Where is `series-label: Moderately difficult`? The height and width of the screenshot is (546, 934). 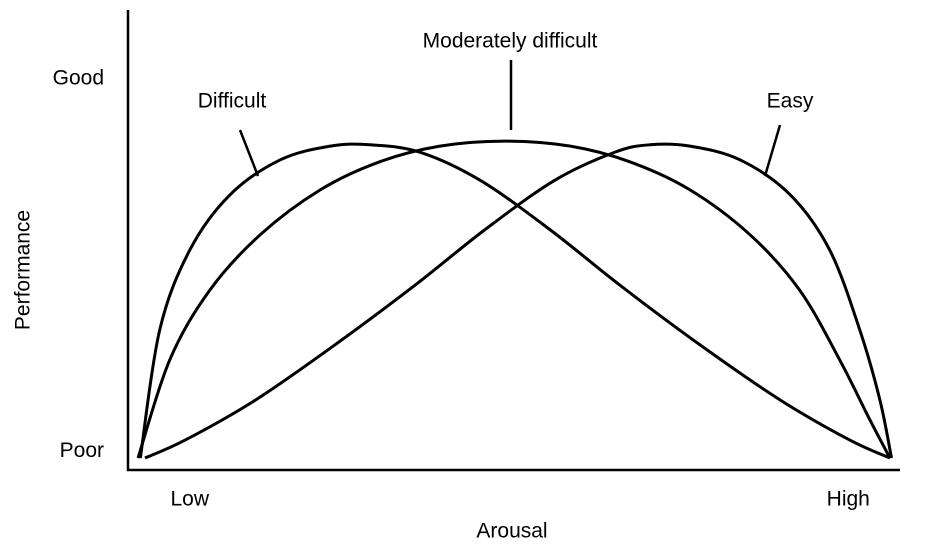 series-label: Moderately difficult is located at coordinates (510, 41).